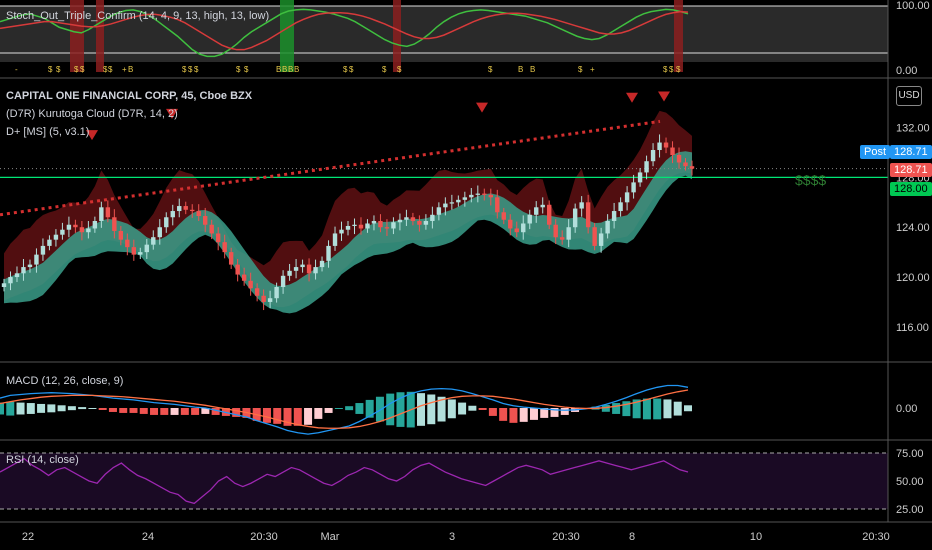 Image resolution: width=932 pixels, height=550 pixels. Describe the element at coordinates (909, 96) in the screenshot. I see `currency-button: USD` at that location.